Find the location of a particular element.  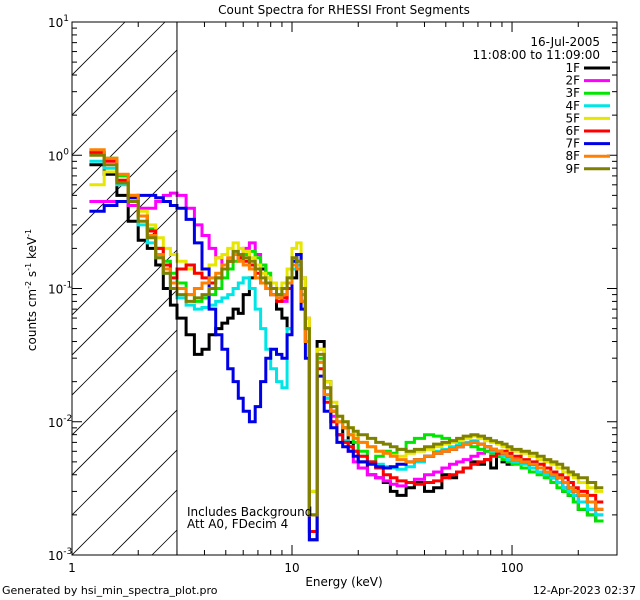

legend-label: 2F is located at coordinates (572, 81).